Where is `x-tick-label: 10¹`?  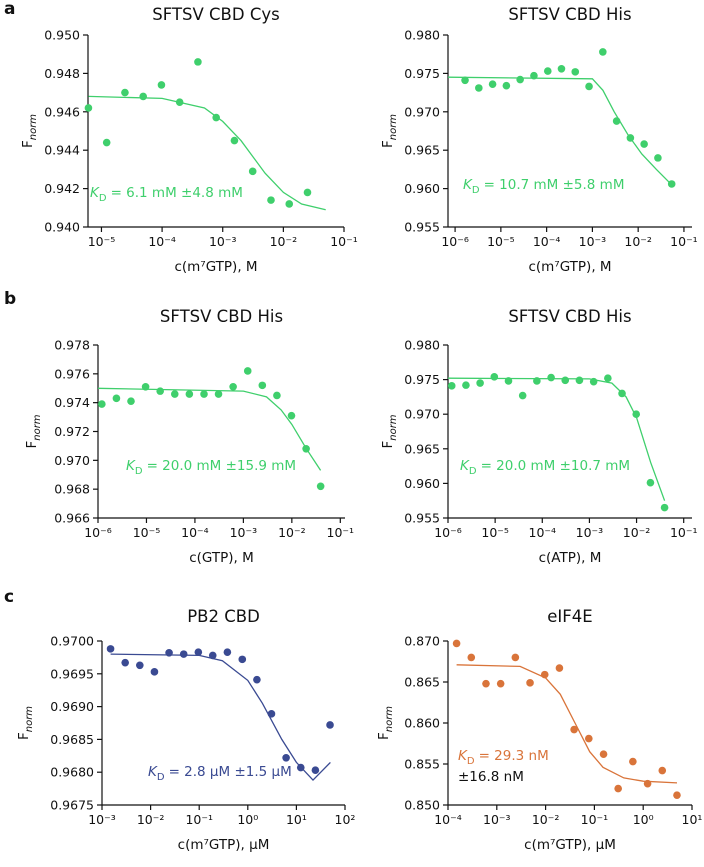
x-tick-label: 10¹ is located at coordinates (692, 819).